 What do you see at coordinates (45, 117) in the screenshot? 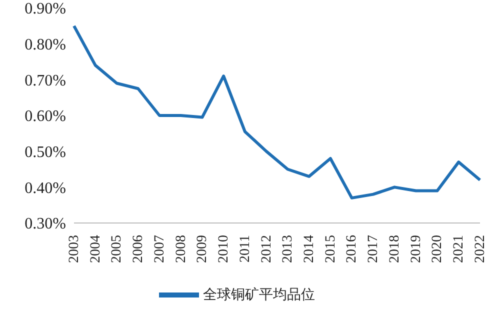
I see `y-tick-label: 0.60%` at bounding box center [45, 117].